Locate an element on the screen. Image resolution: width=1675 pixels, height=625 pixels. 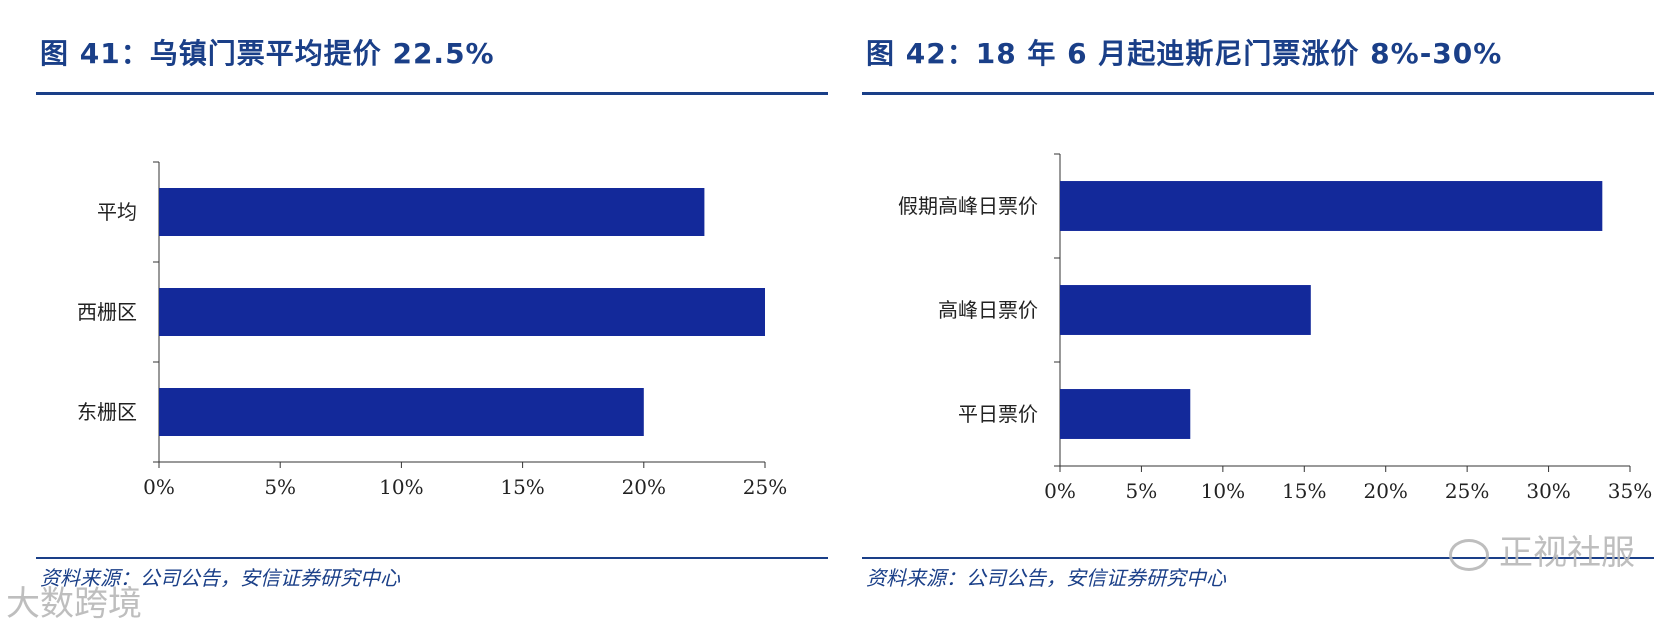
wechat-icon is located at coordinates (1469, 554).